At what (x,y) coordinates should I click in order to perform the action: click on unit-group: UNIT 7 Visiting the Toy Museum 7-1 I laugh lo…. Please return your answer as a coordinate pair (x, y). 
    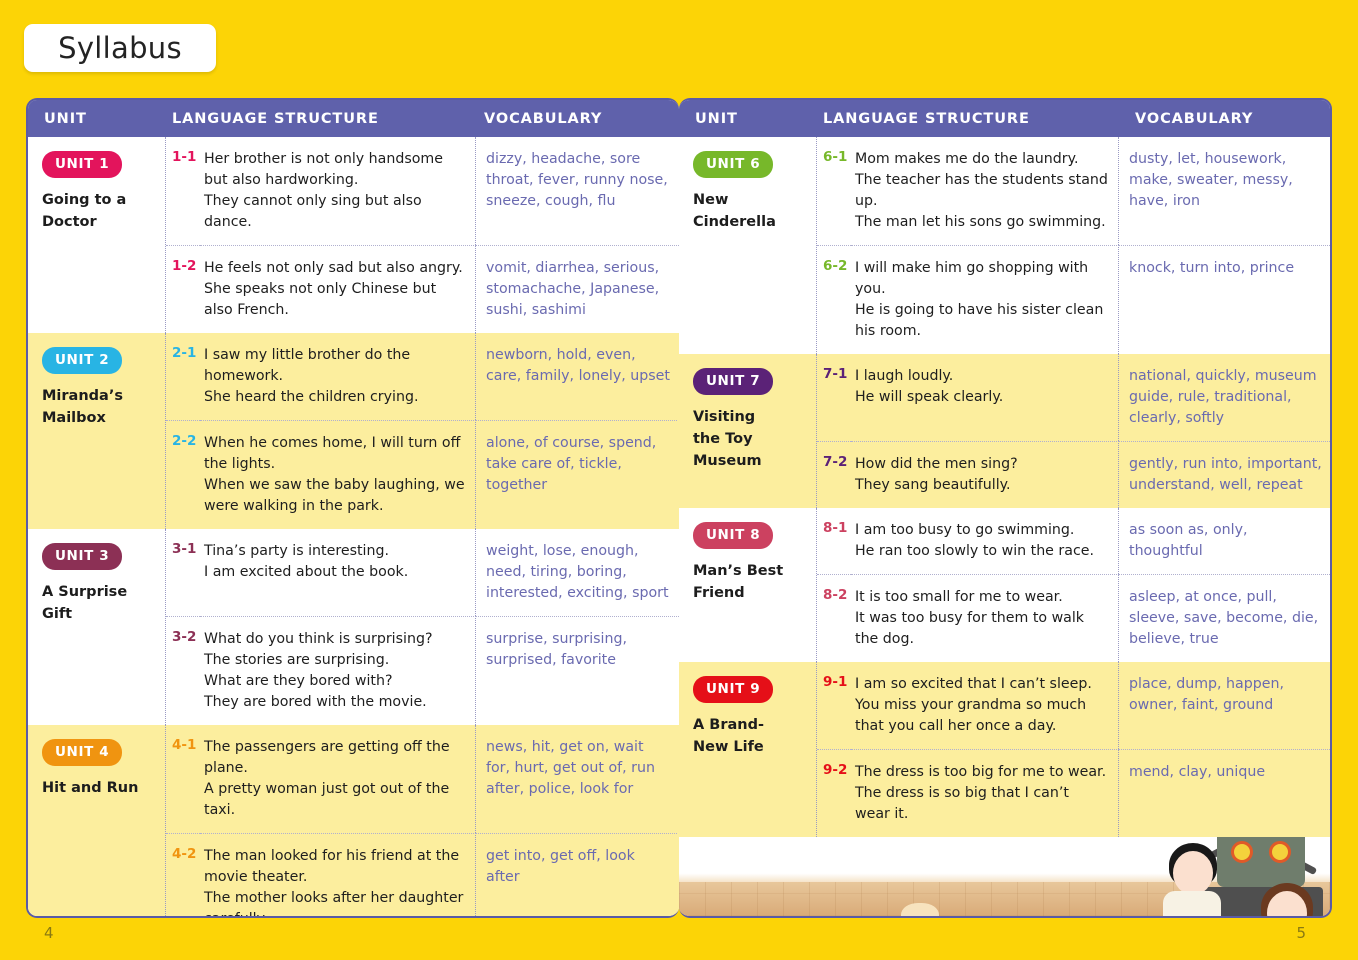
    Looking at the image, I should click on (1004, 431).